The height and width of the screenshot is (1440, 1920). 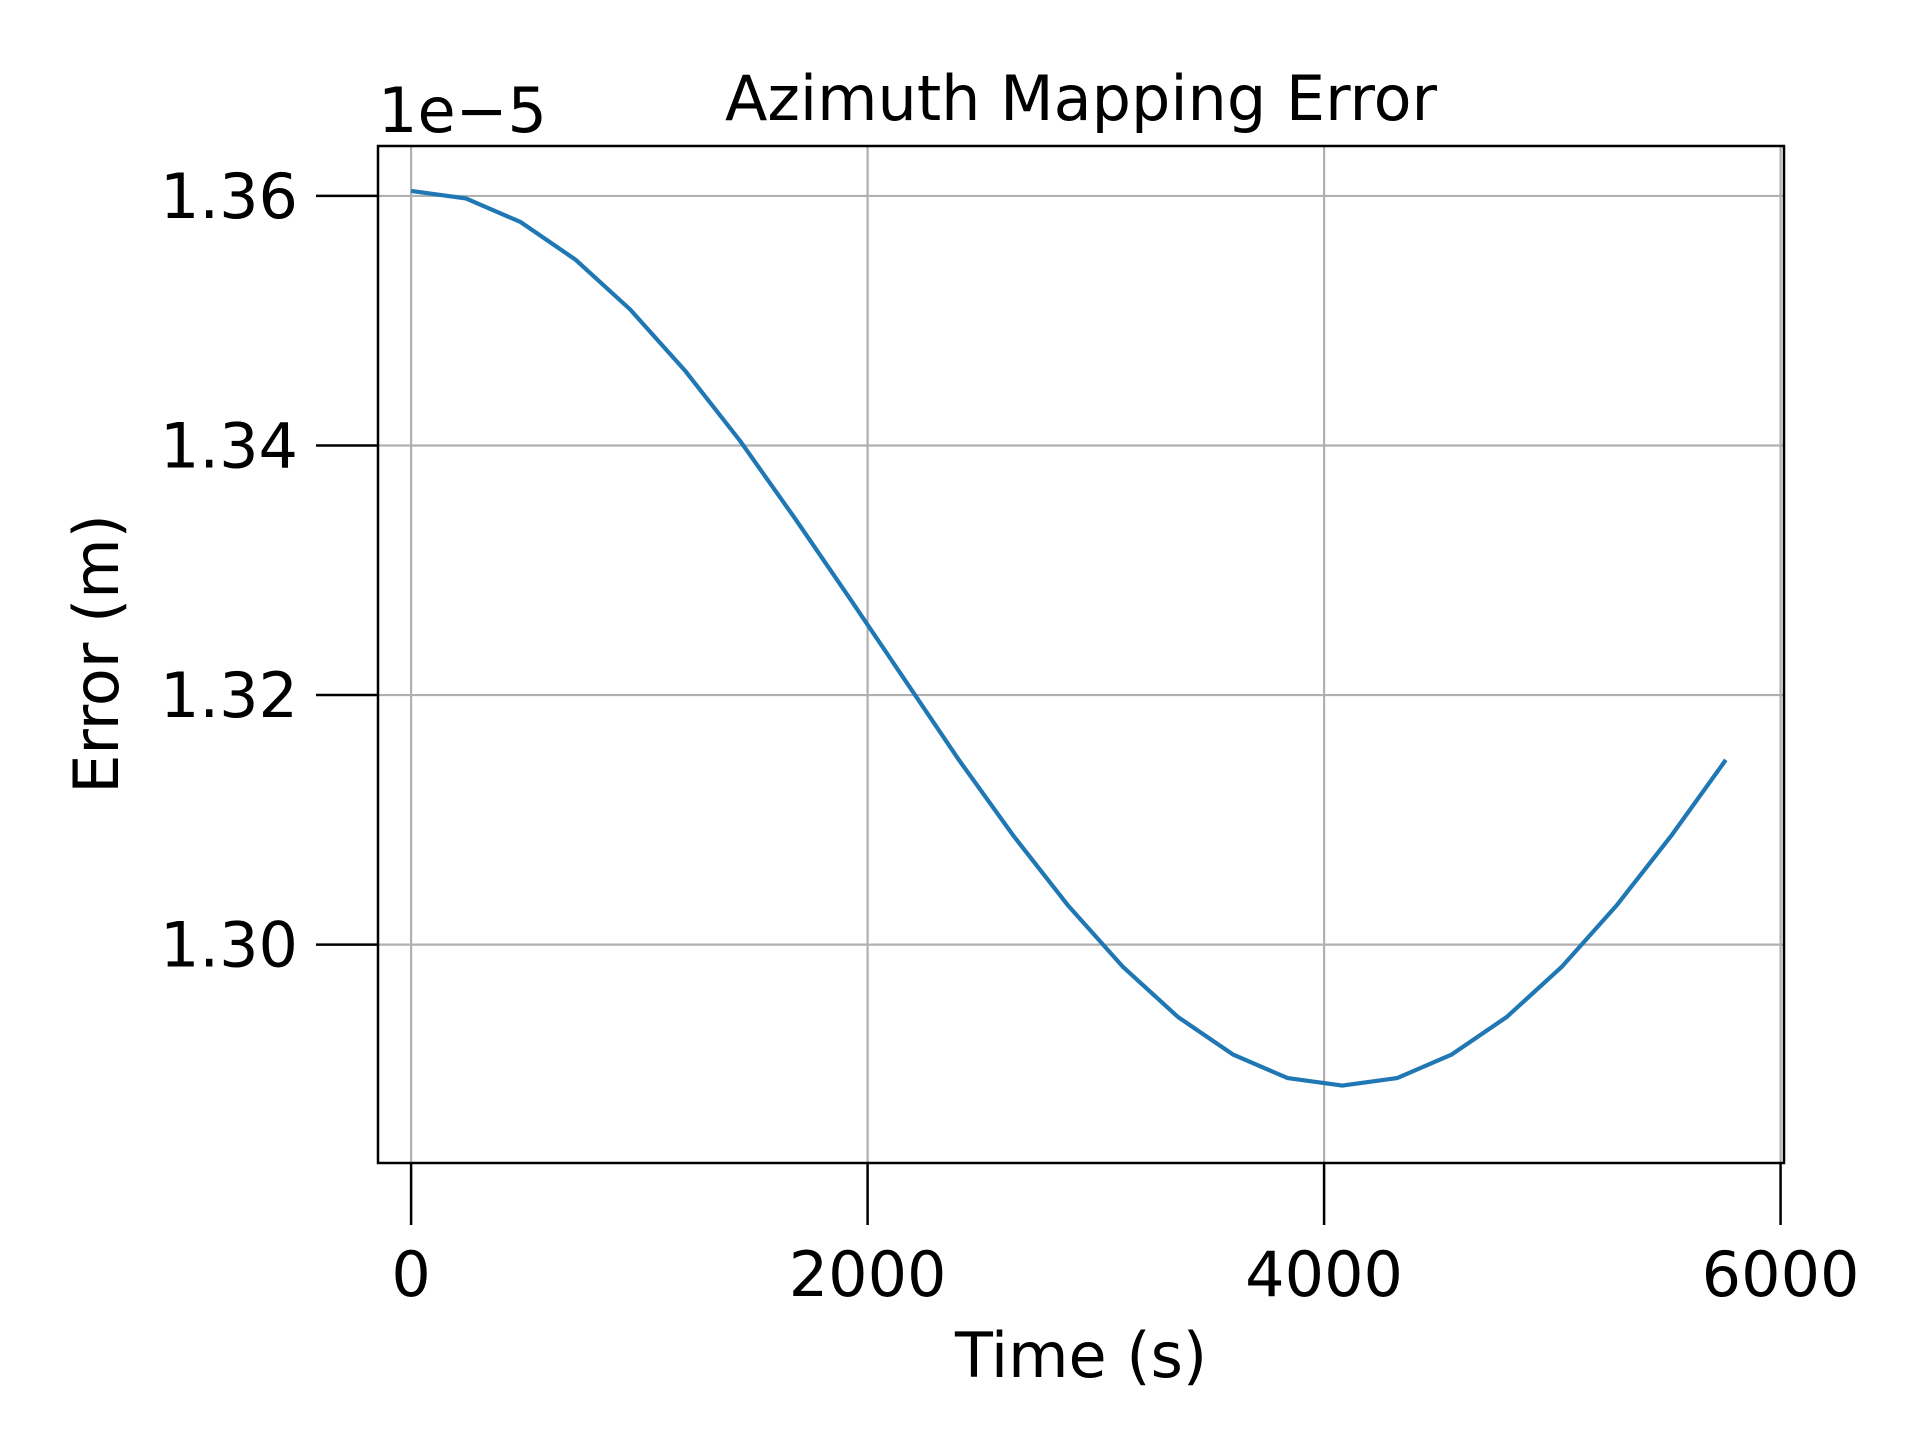 What do you see at coordinates (96, 654) in the screenshot?
I see `y-axis-label: Error (m)` at bounding box center [96, 654].